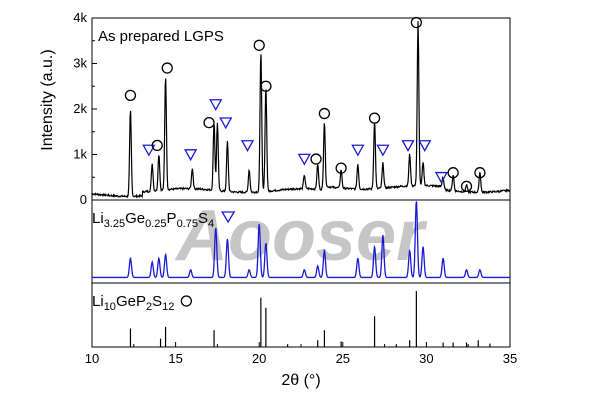 This screenshot has width=600, height=407. I want to click on x-tick-label-2: 20, so click(259, 358).